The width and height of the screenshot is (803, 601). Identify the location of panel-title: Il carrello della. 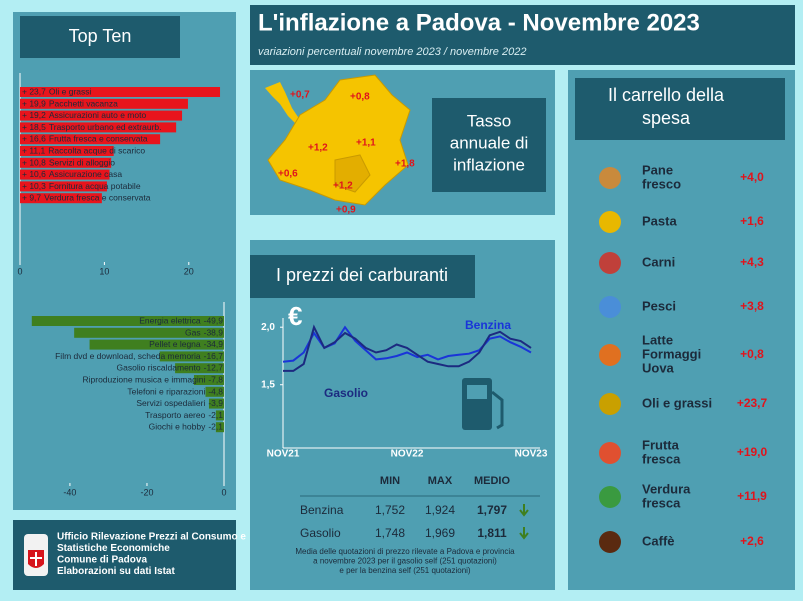
(666, 95).